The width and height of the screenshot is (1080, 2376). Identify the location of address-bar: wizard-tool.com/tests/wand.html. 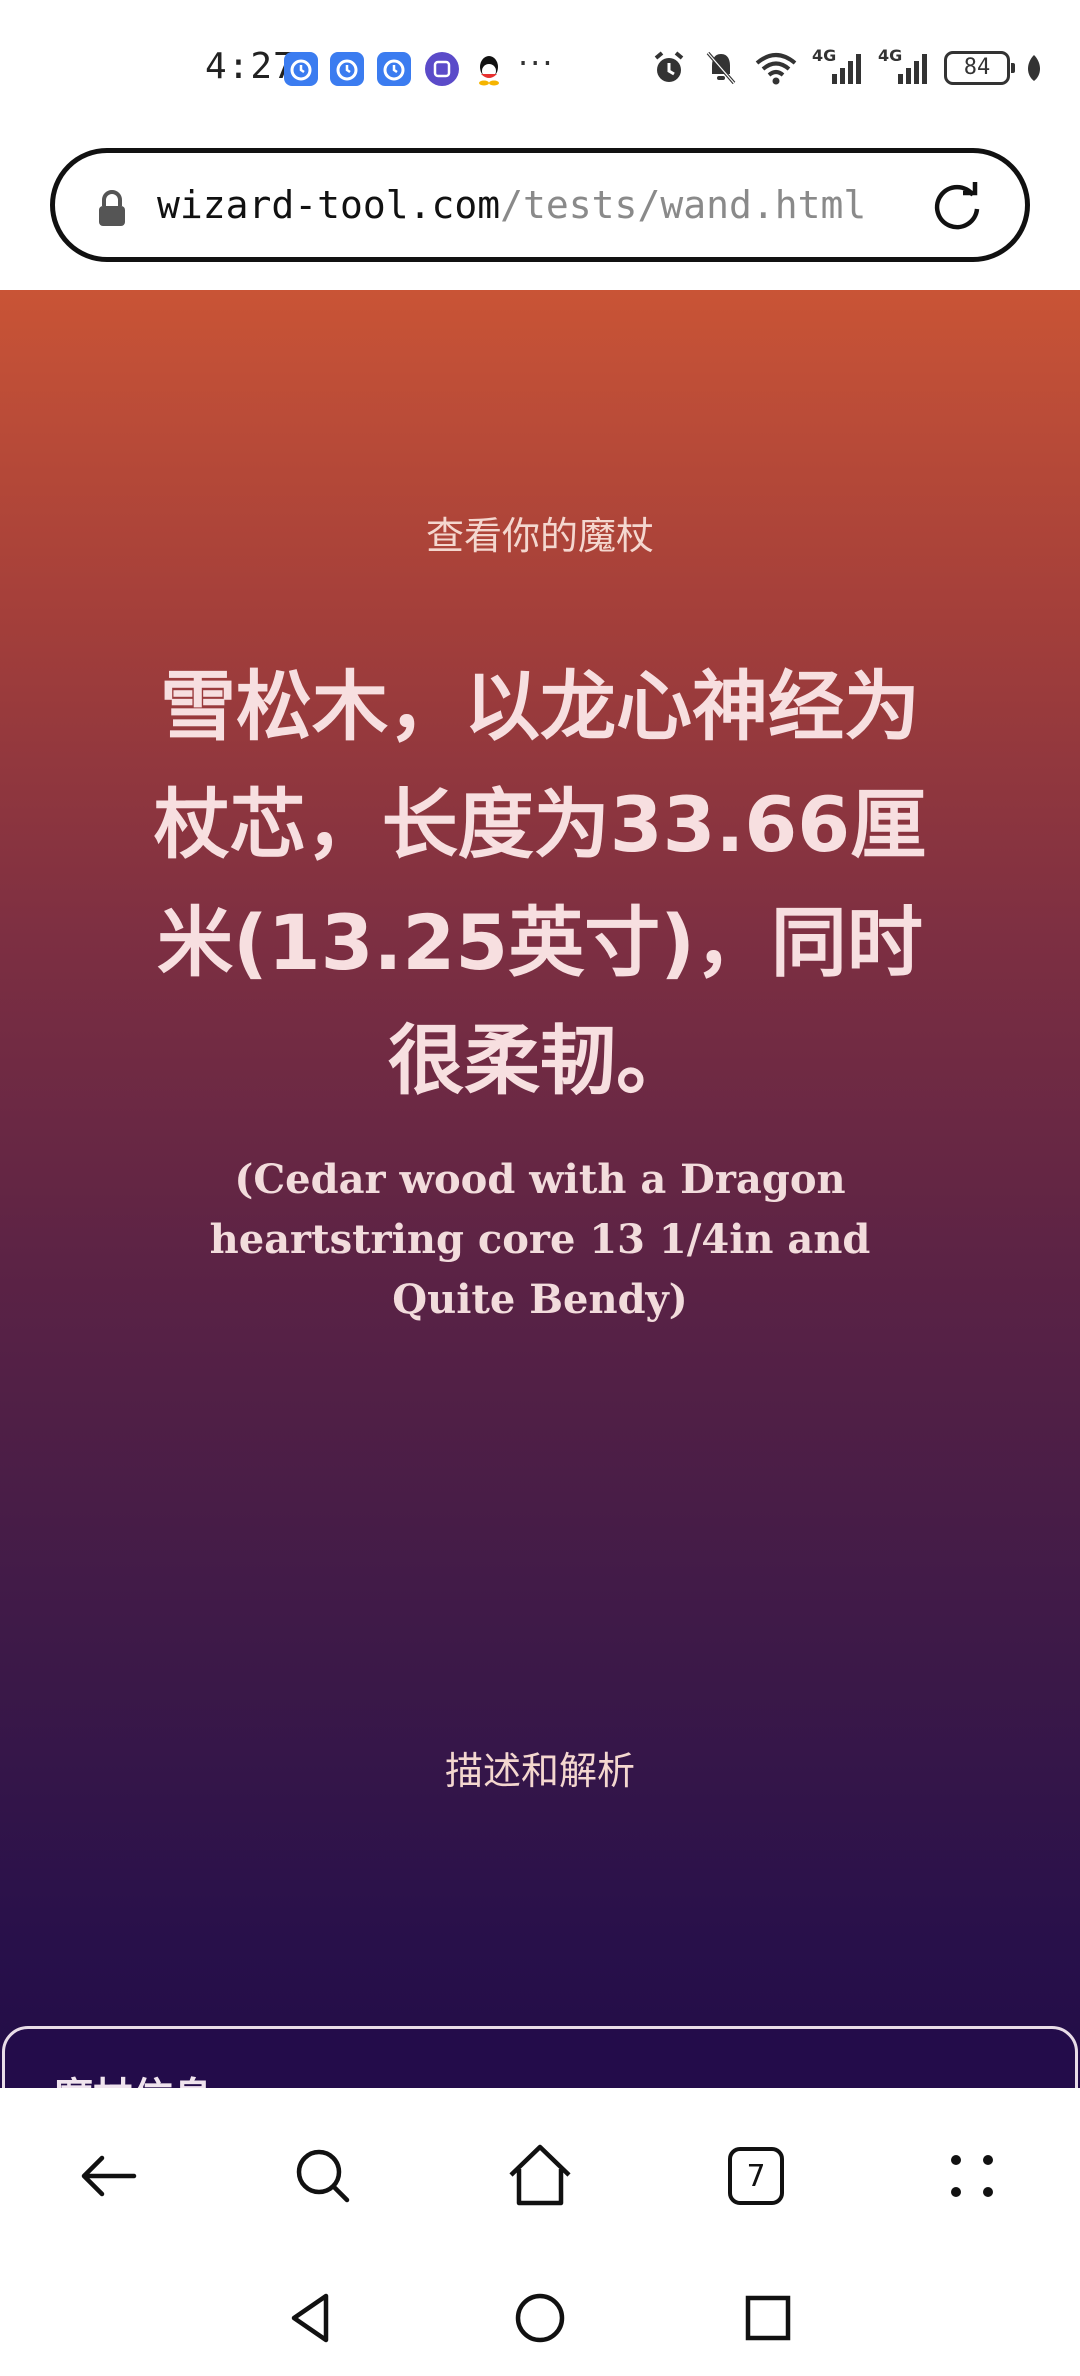
(540, 205).